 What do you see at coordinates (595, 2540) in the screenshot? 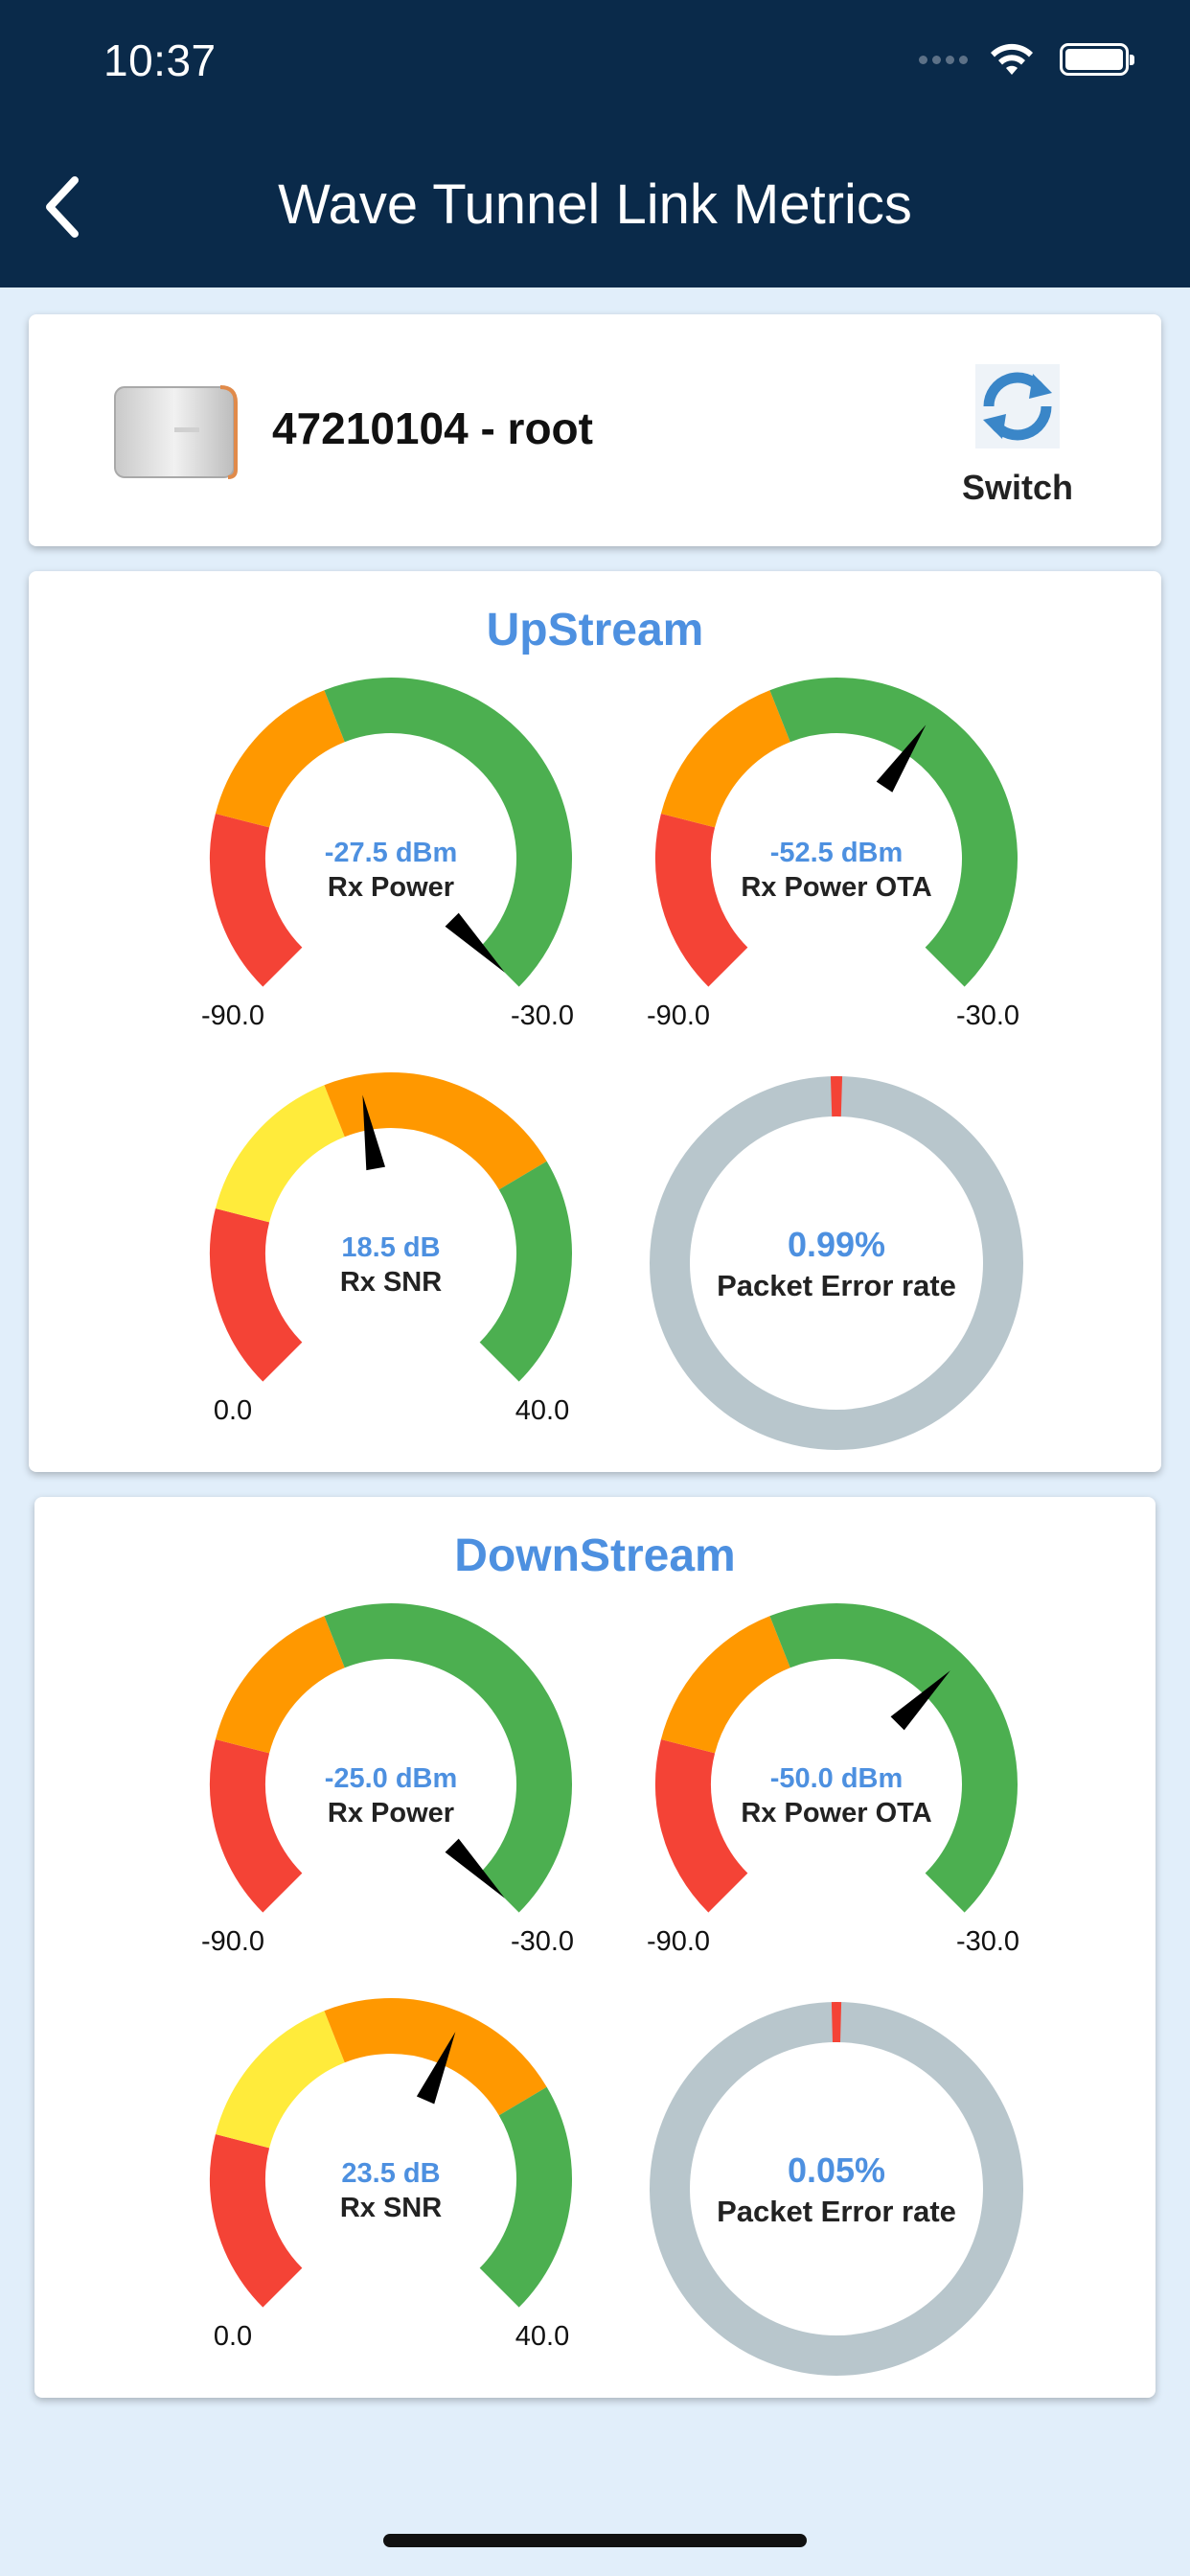
I see `home-indicator` at bounding box center [595, 2540].